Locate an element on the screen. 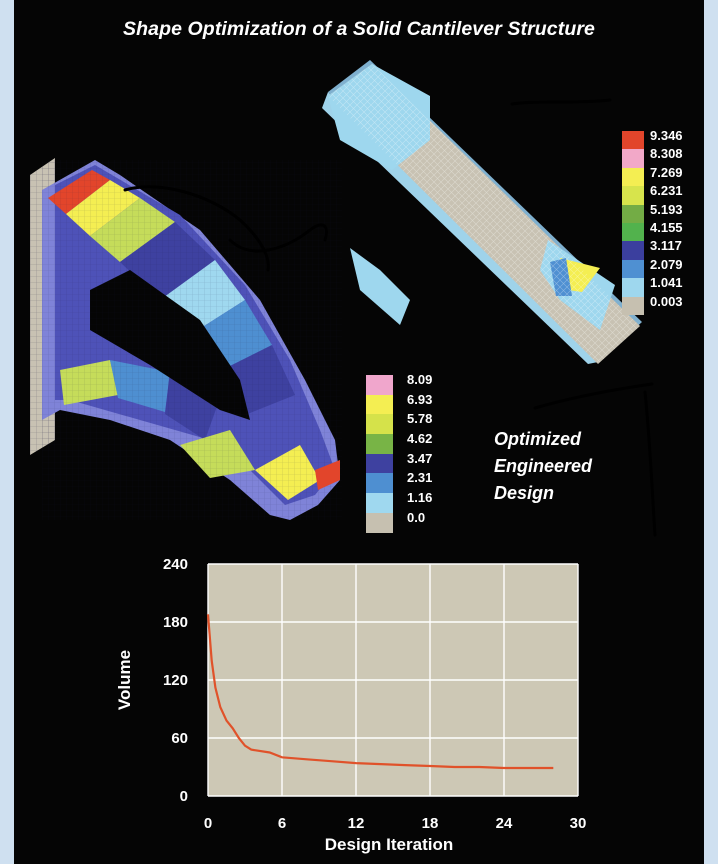 The width and height of the screenshot is (718, 864). legend-top-label: 2.079 is located at coordinates (666, 264).